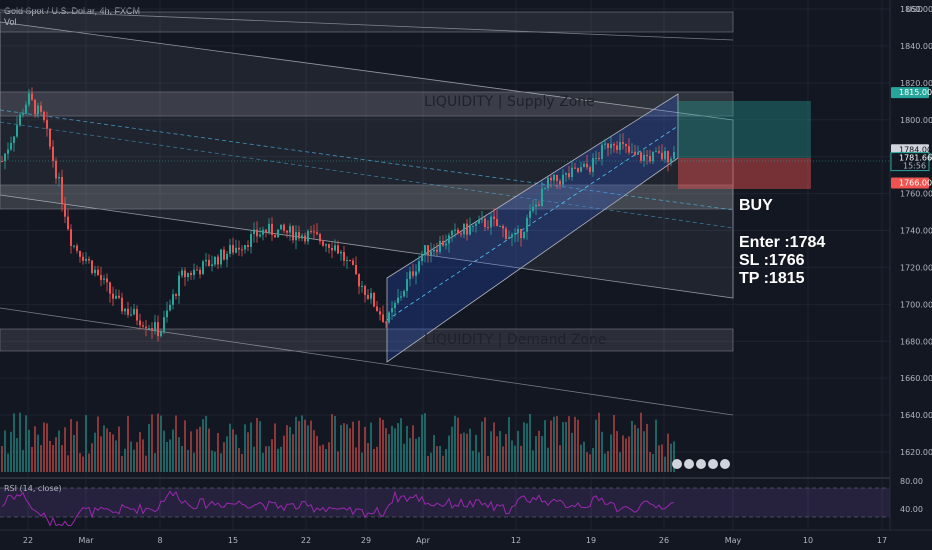 This screenshot has width=932, height=550. I want to click on stop-loss-box, so click(744, 173).